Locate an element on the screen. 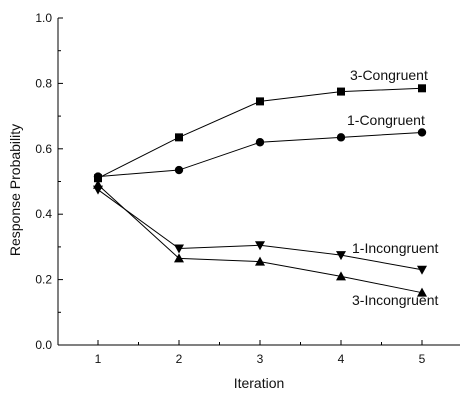 The width and height of the screenshot is (460, 393). y-tick-label: 1.0 is located at coordinates (43, 18).